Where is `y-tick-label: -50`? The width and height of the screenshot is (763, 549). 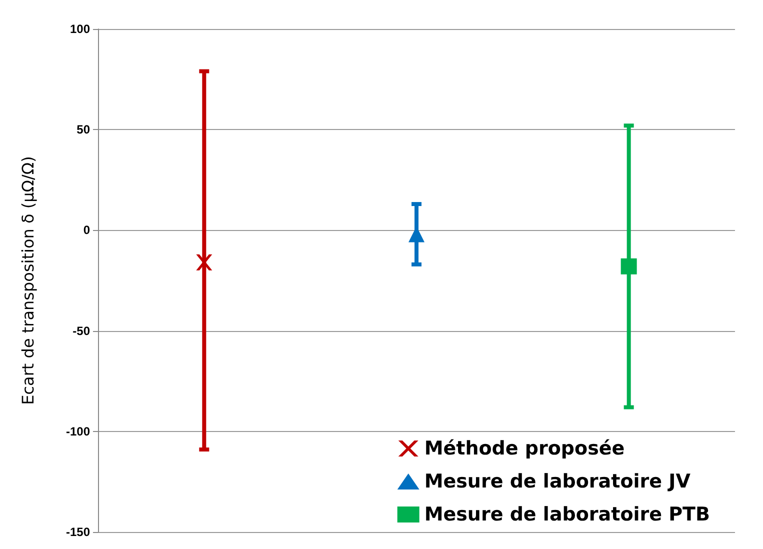 y-tick-label: -50 is located at coordinates (81, 331).